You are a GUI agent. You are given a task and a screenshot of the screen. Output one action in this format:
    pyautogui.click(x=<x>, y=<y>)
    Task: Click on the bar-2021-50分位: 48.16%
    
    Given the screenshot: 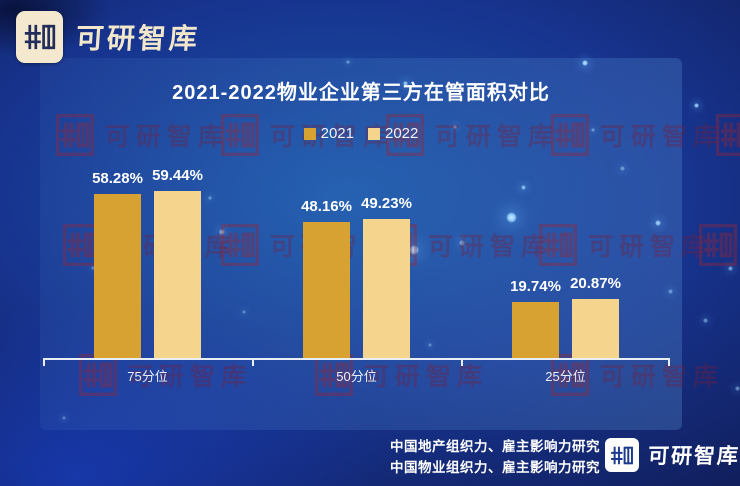 What is the action you would take?
    pyautogui.click(x=326, y=278)
    